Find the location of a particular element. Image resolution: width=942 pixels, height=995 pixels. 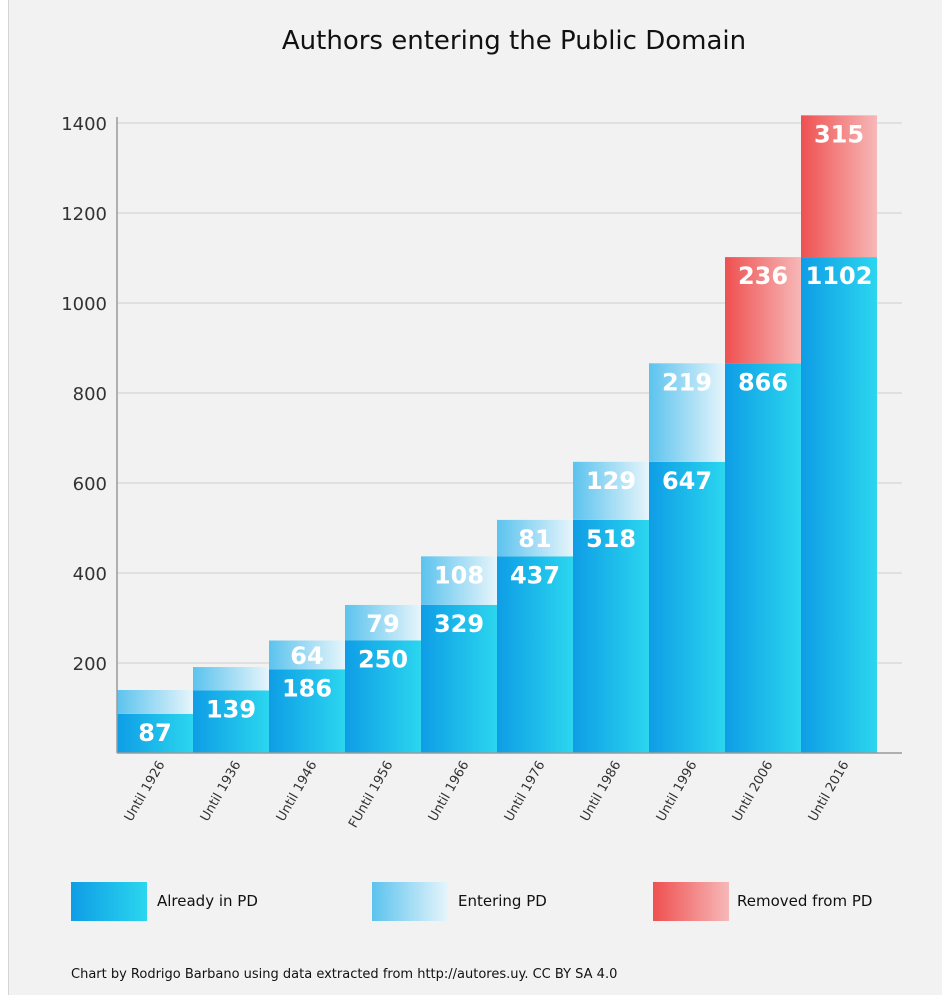

x-tick-label: Until 1986 is located at coordinates (601, 792).